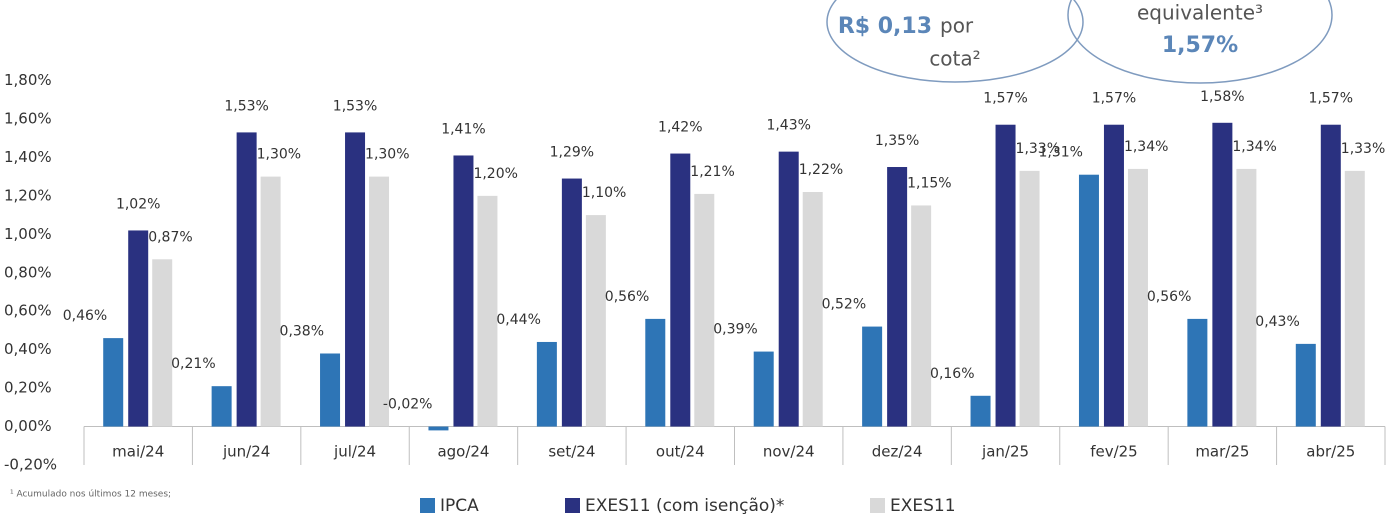  What do you see at coordinates (1060, 153) in the screenshot?
I see `value-label: 1,31%` at bounding box center [1060, 153].